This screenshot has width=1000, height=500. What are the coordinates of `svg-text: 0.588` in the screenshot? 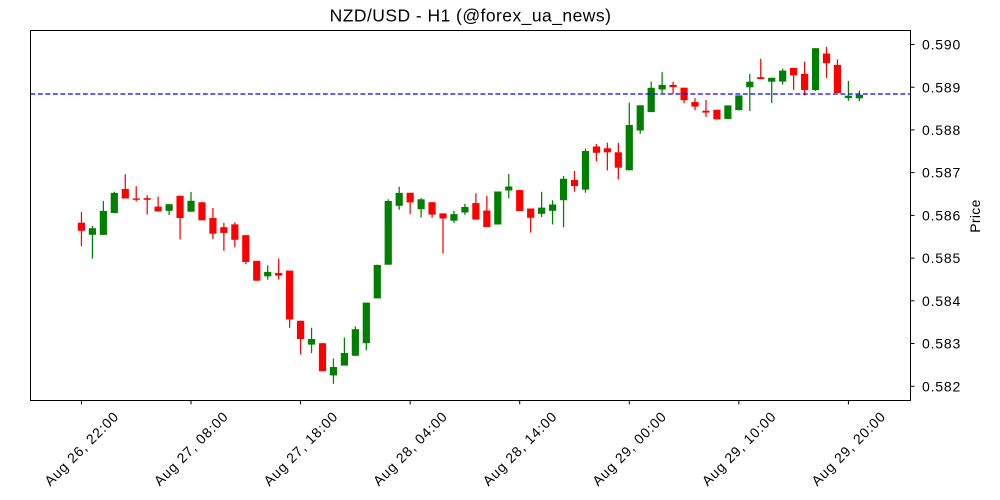 It's located at (941, 130).